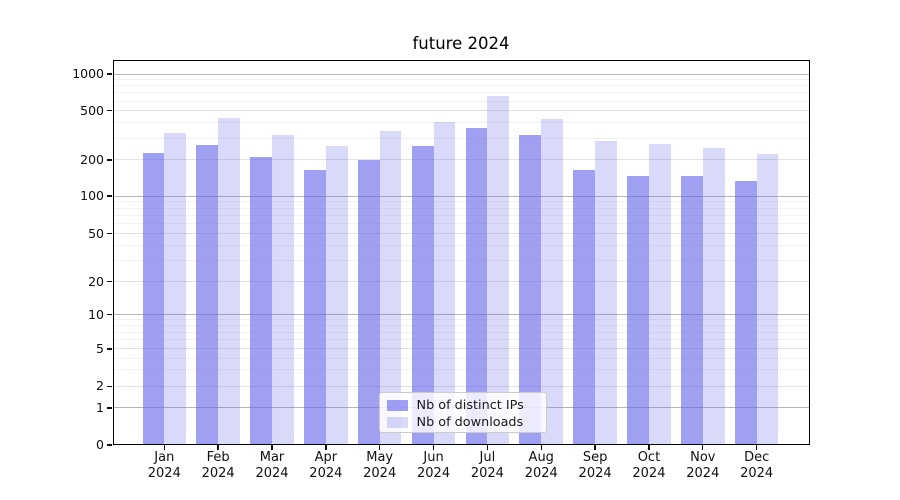 Image resolution: width=900 pixels, height=500 pixels. What do you see at coordinates (595, 465) in the screenshot?
I see `x-tick-label: Sep 2024` at bounding box center [595, 465].